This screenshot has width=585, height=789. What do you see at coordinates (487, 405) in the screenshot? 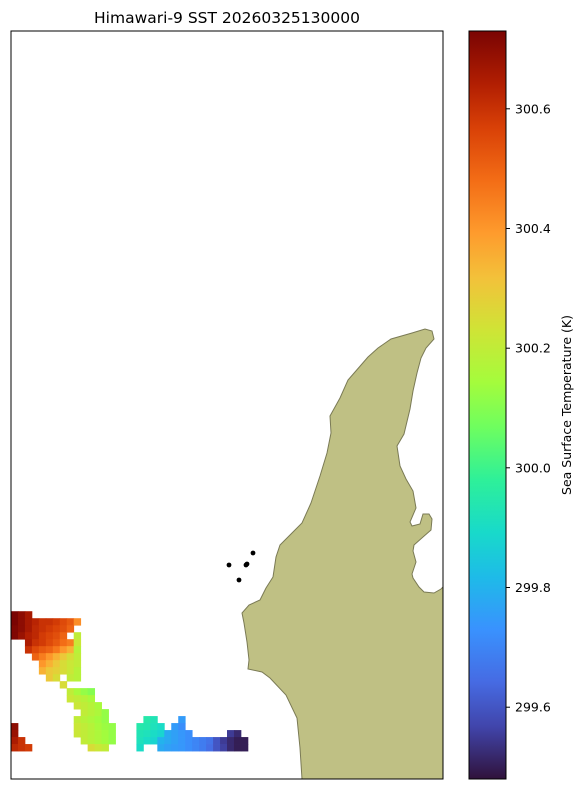
I see `colorbar-gradient` at bounding box center [487, 405].